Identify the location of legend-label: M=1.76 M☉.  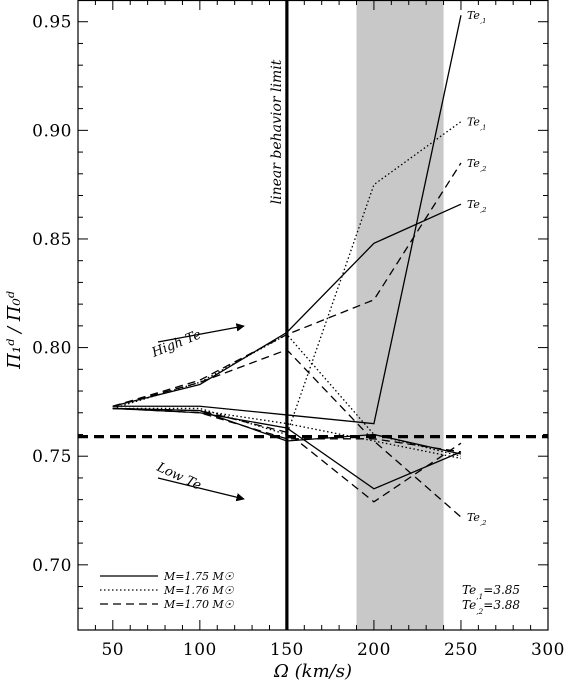
(199, 590).